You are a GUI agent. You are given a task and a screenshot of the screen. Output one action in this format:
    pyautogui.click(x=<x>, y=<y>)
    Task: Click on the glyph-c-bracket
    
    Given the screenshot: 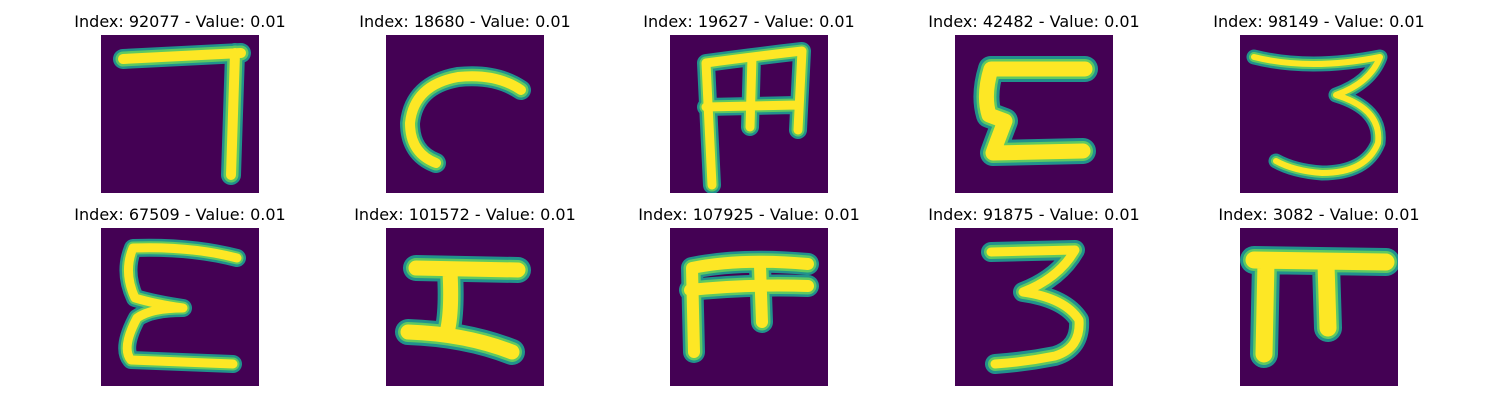 What is the action you would take?
    pyautogui.click(x=1035, y=111)
    